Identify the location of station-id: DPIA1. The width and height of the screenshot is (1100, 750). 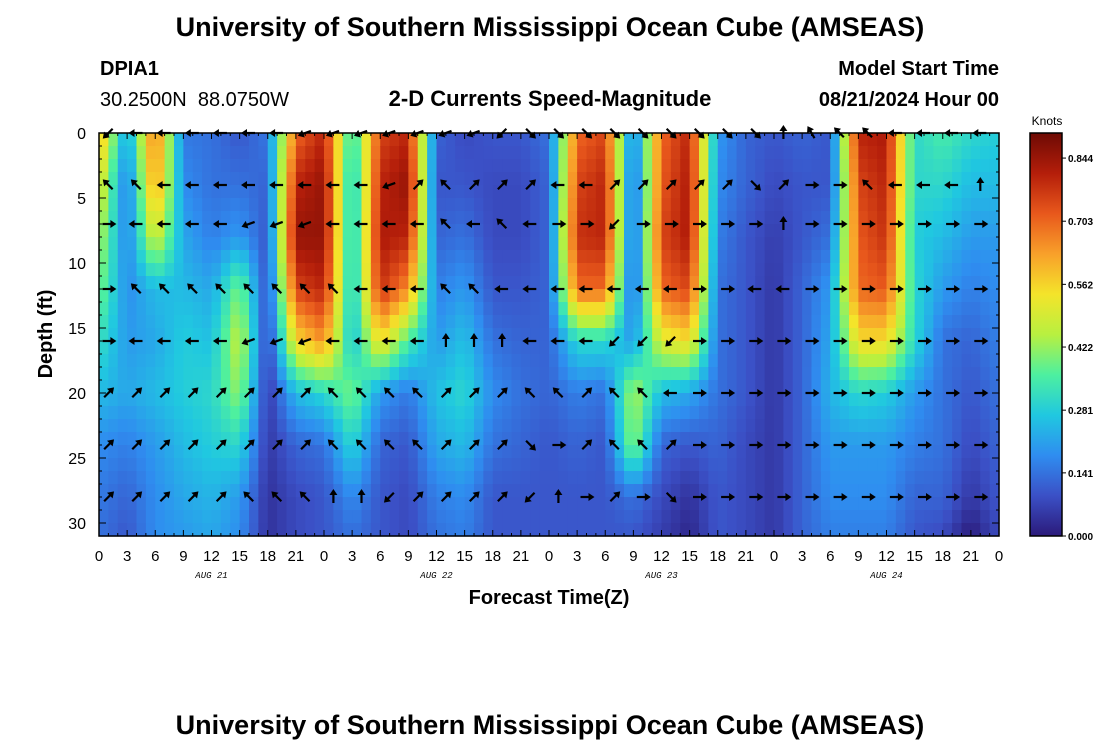
(129, 69).